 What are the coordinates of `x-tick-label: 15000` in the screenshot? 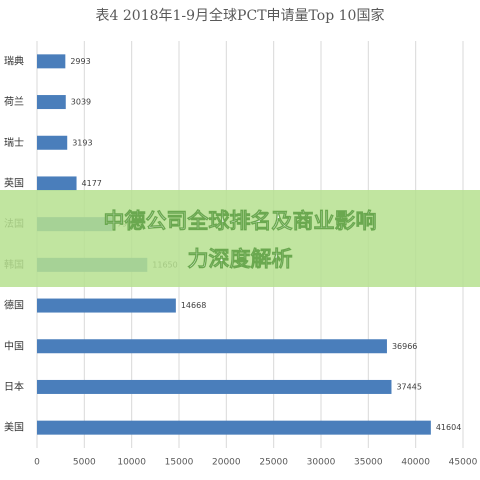 It's located at (179, 463).